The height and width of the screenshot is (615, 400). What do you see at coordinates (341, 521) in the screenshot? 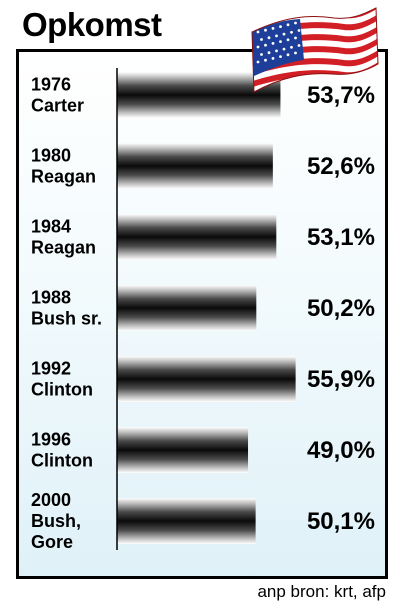
I see `value-label: 50,1%` at bounding box center [341, 521].